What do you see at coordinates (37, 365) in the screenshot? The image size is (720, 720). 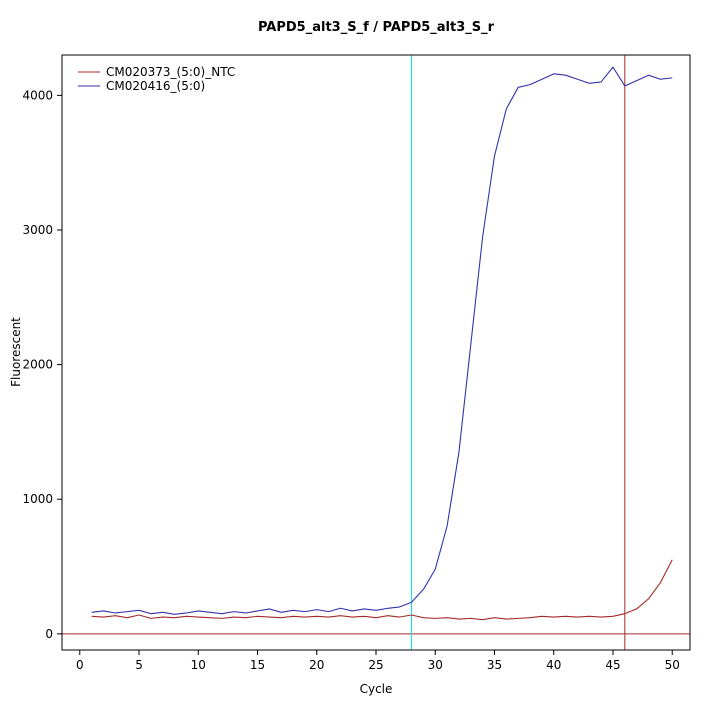 I see `y-tick-label: 2000` at bounding box center [37, 365].